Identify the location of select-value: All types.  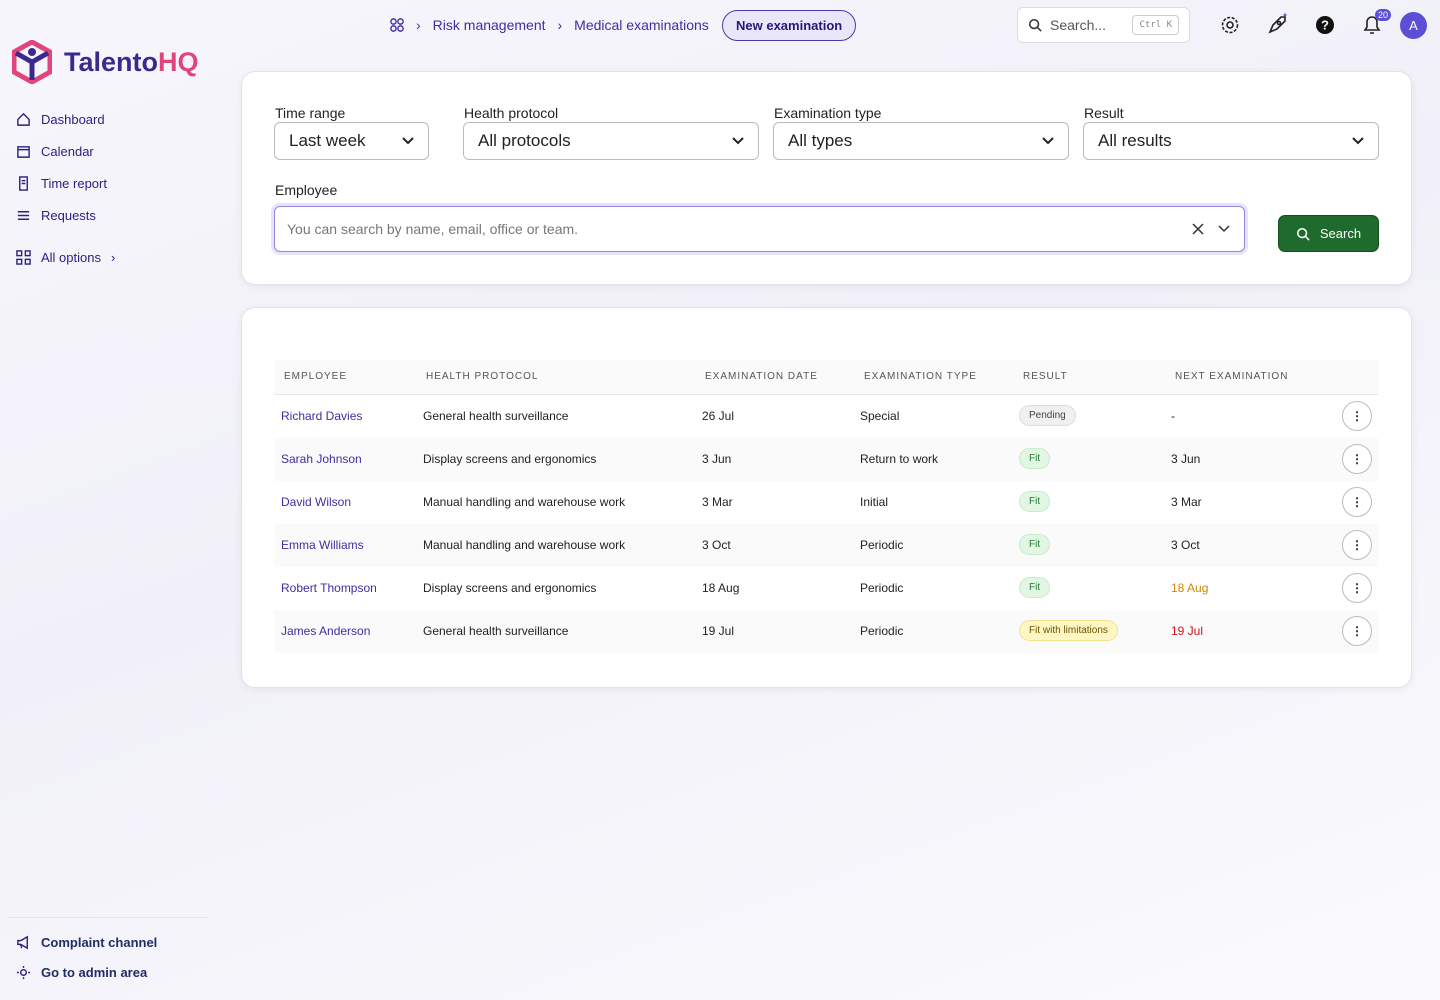
(820, 140).